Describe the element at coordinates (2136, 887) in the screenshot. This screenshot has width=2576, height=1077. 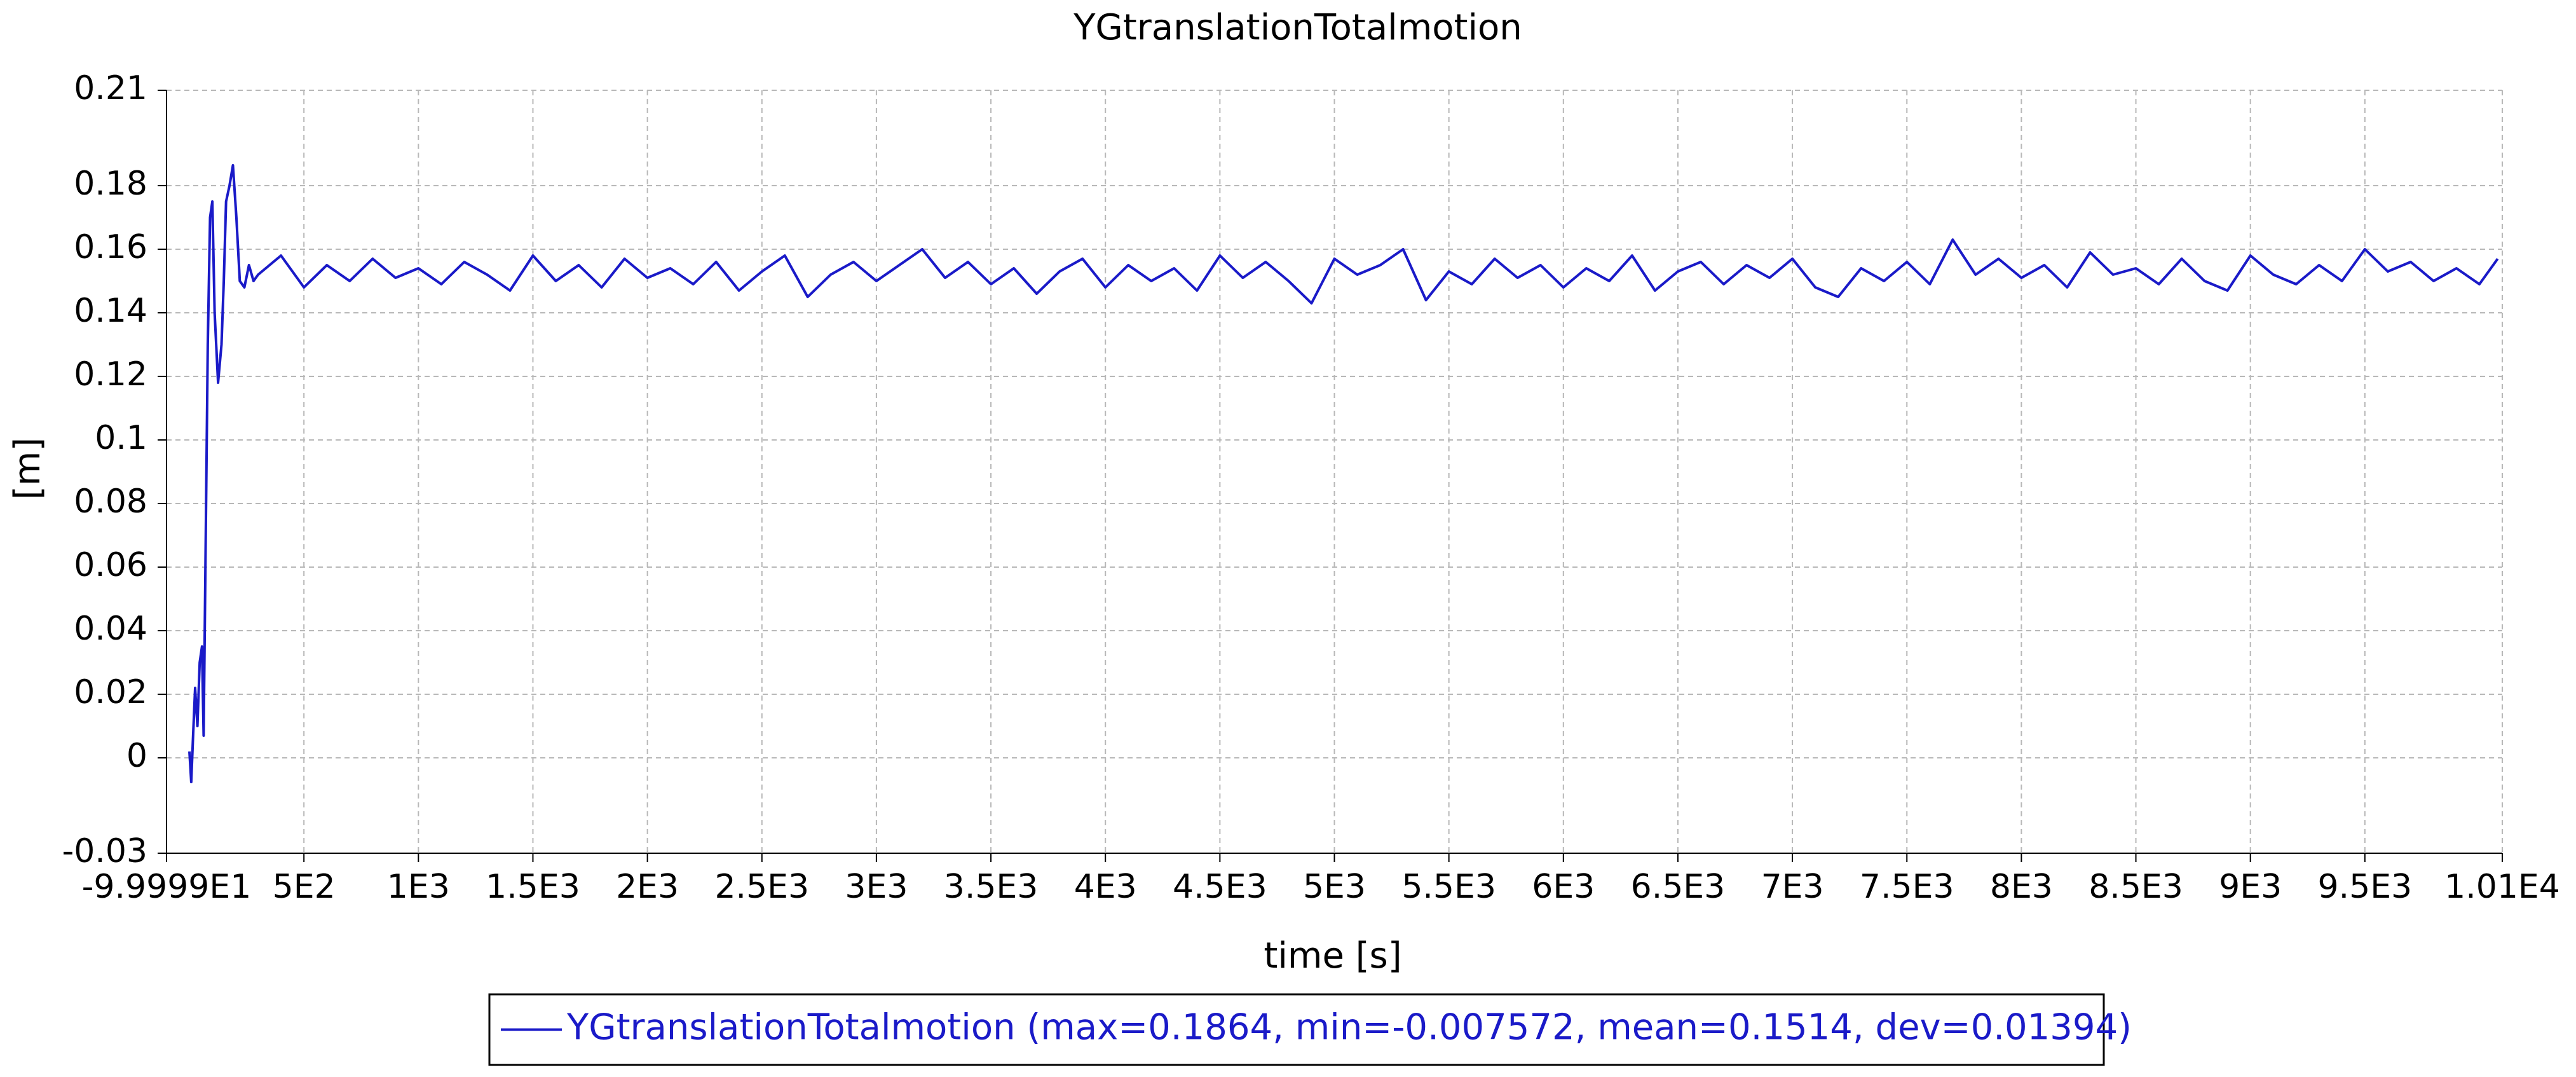
I see `x-tick-label: 8.5E3` at that location.